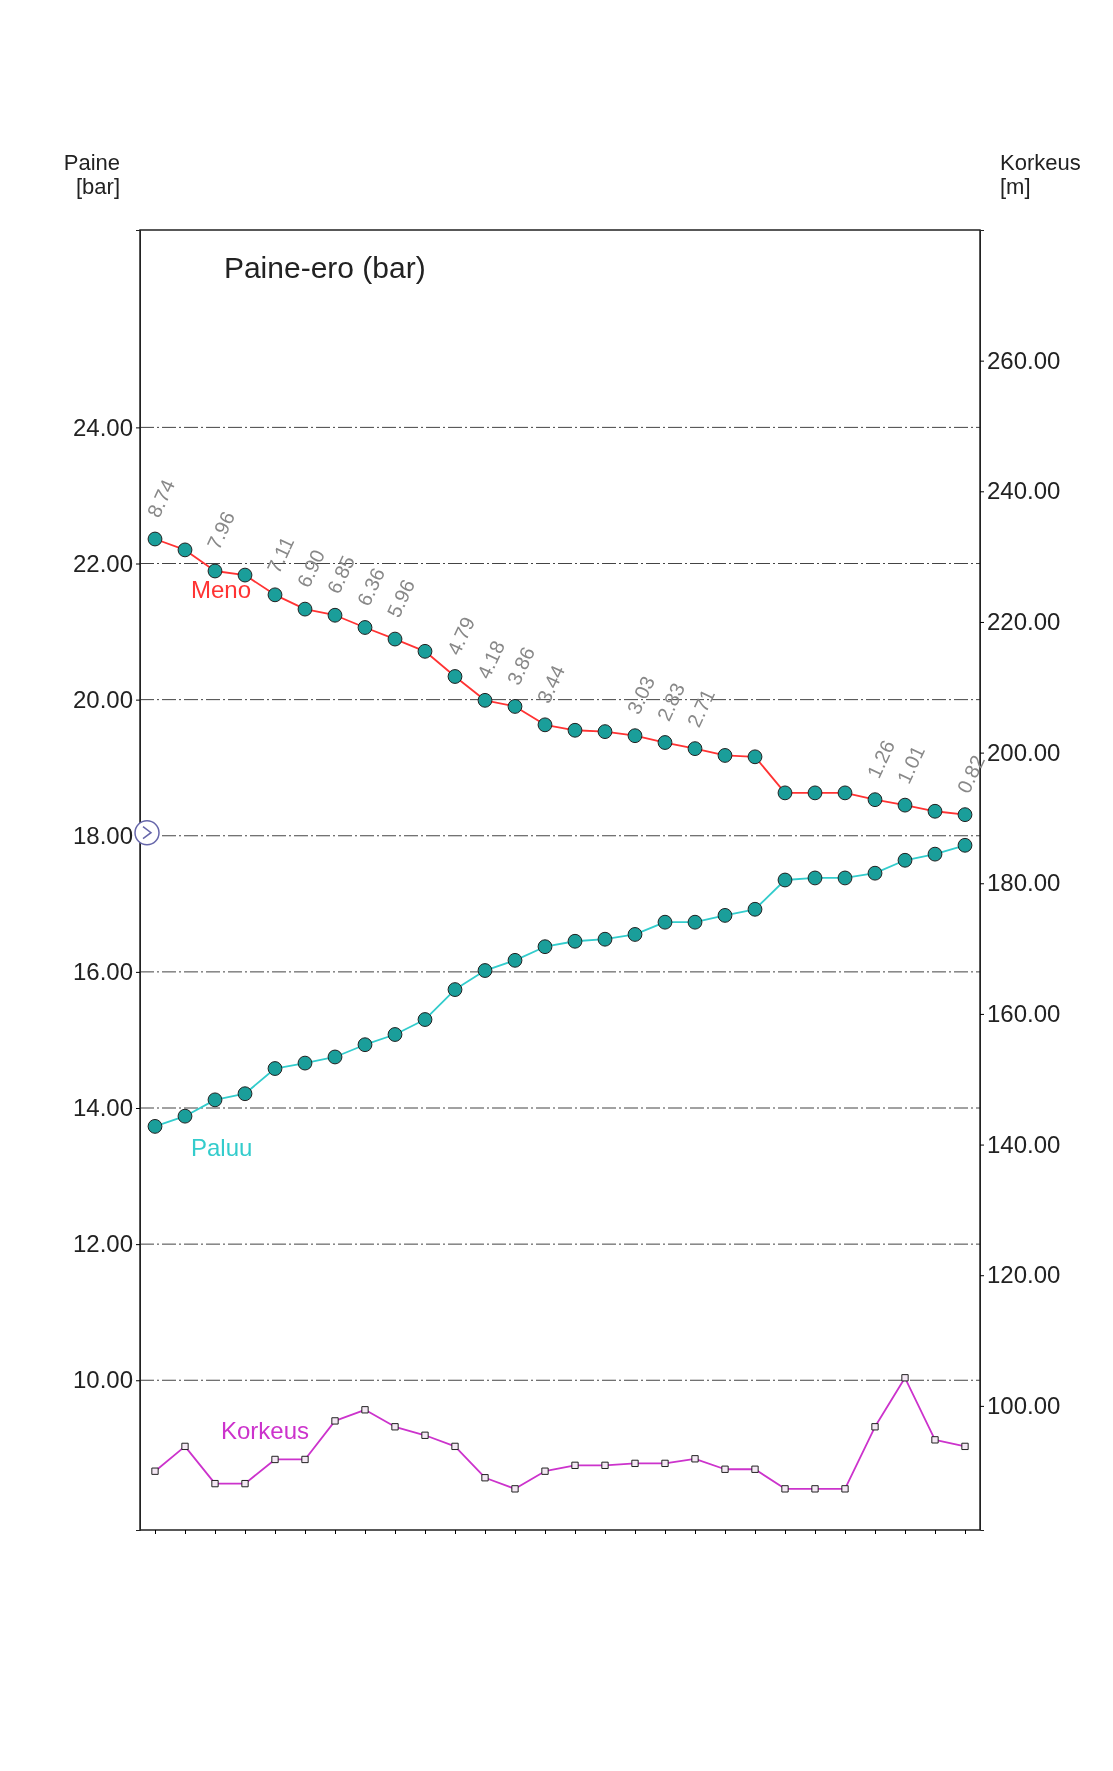 Image resolution: width=1113 pixels, height=1771 pixels. Describe the element at coordinates (461, 636) in the screenshot. I see `annotation: 4.79` at that location.